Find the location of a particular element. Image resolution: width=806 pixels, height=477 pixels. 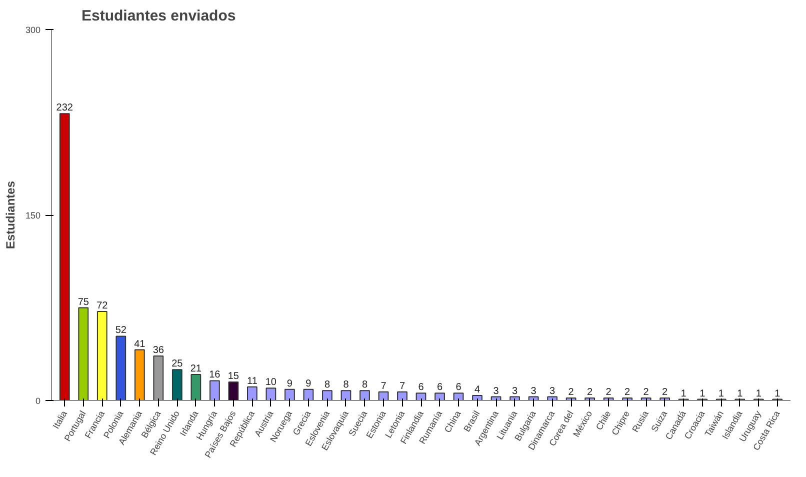

data-label: 72 is located at coordinates (102, 306).